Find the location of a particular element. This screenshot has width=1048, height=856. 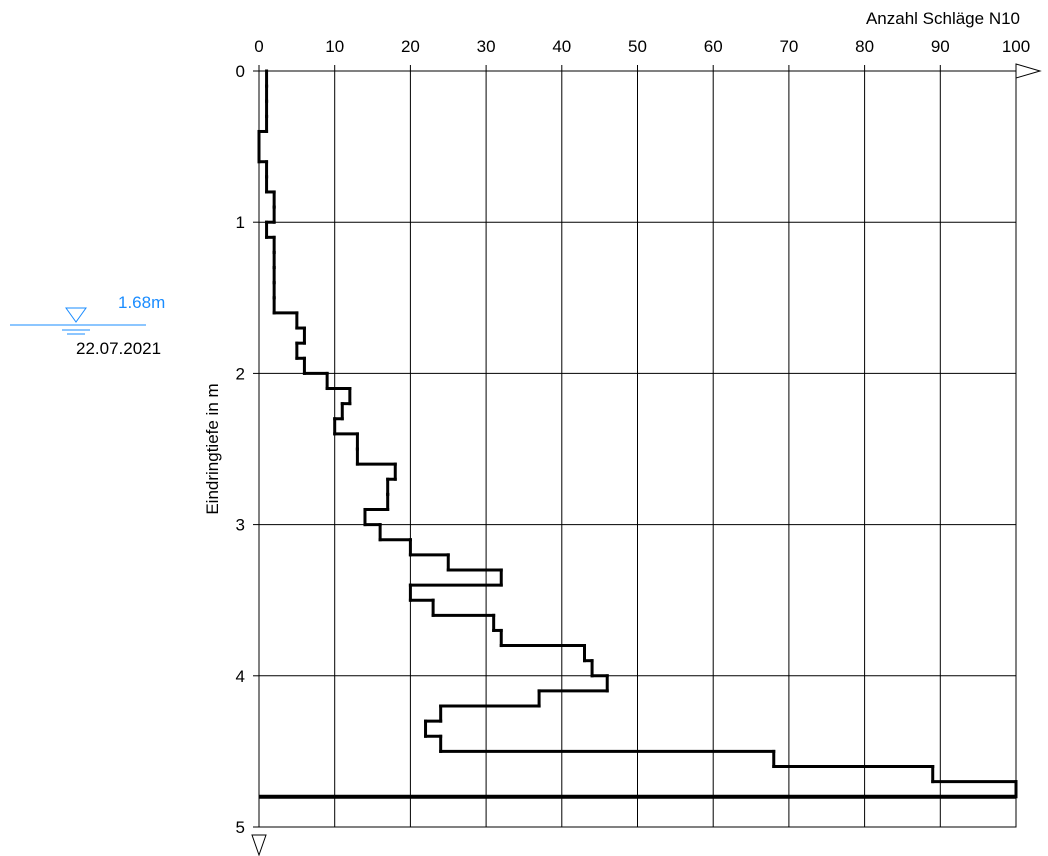

y-tick-label: 0 is located at coordinates (240, 71).